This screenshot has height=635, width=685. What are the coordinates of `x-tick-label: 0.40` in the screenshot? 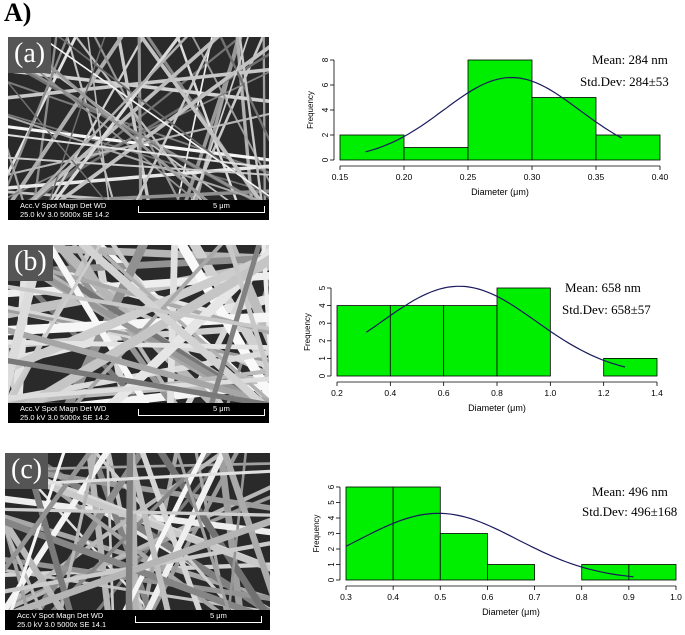 It's located at (660, 177).